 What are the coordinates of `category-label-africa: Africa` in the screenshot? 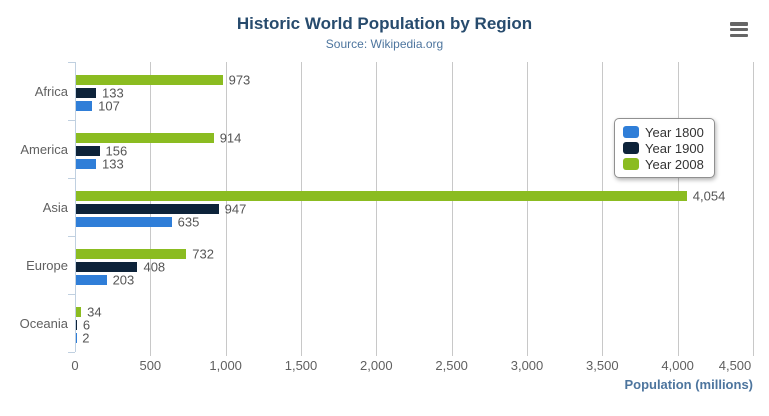 It's located at (51, 91).